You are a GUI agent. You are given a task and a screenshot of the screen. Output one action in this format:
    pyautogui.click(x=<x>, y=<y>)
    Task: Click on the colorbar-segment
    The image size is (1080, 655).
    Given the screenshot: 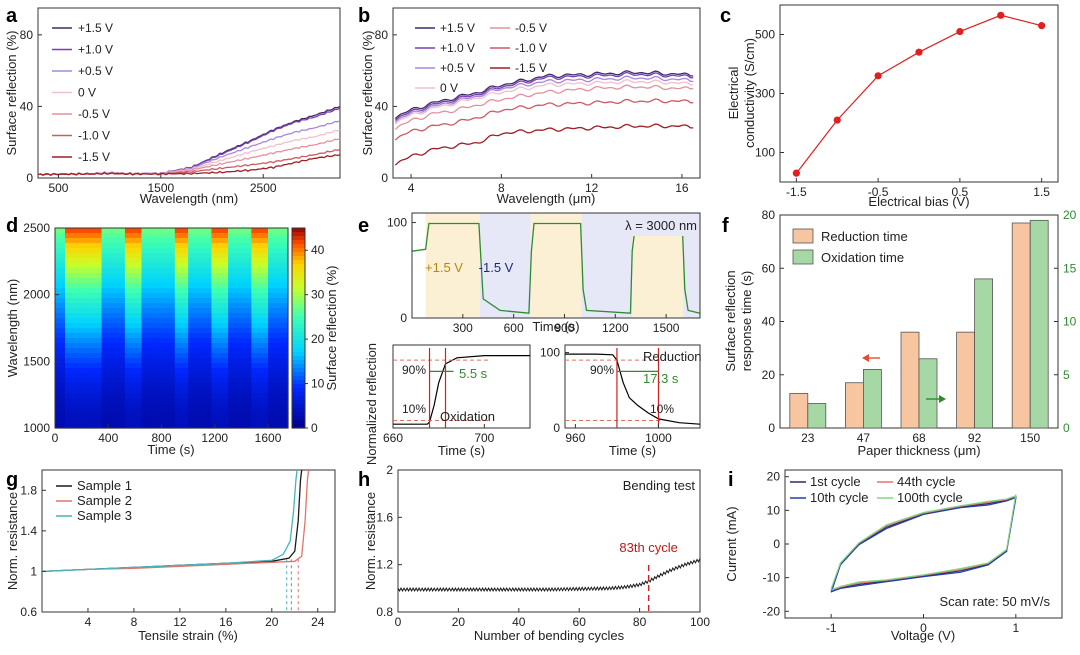 What is the action you would take?
    pyautogui.click(x=298, y=314)
    